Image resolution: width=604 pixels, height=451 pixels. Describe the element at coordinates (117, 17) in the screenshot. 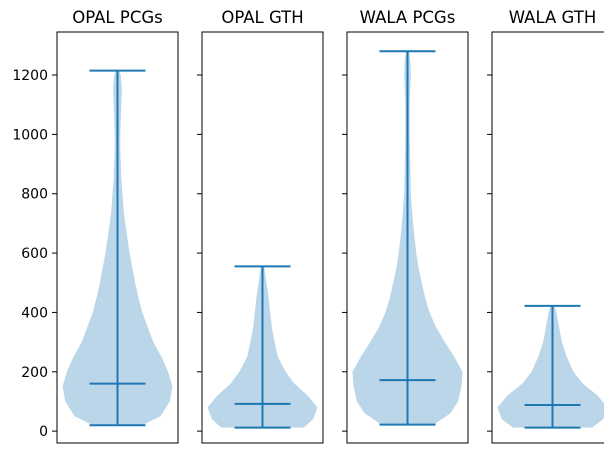

I see `panel-title: OPAL PCGs` at that location.